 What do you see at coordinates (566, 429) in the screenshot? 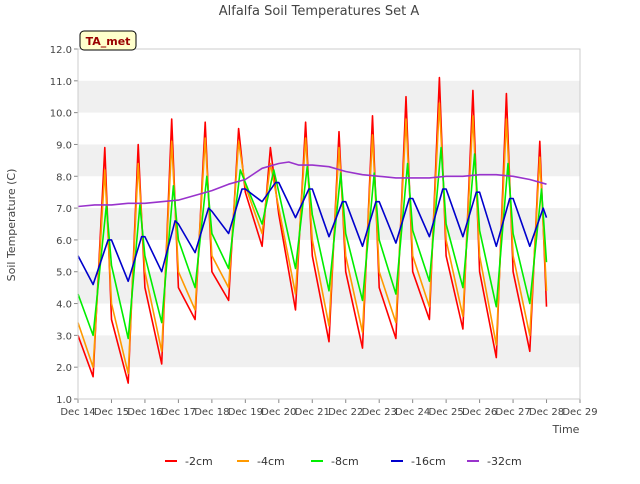
I see `x-axis-label: Time` at bounding box center [566, 429].